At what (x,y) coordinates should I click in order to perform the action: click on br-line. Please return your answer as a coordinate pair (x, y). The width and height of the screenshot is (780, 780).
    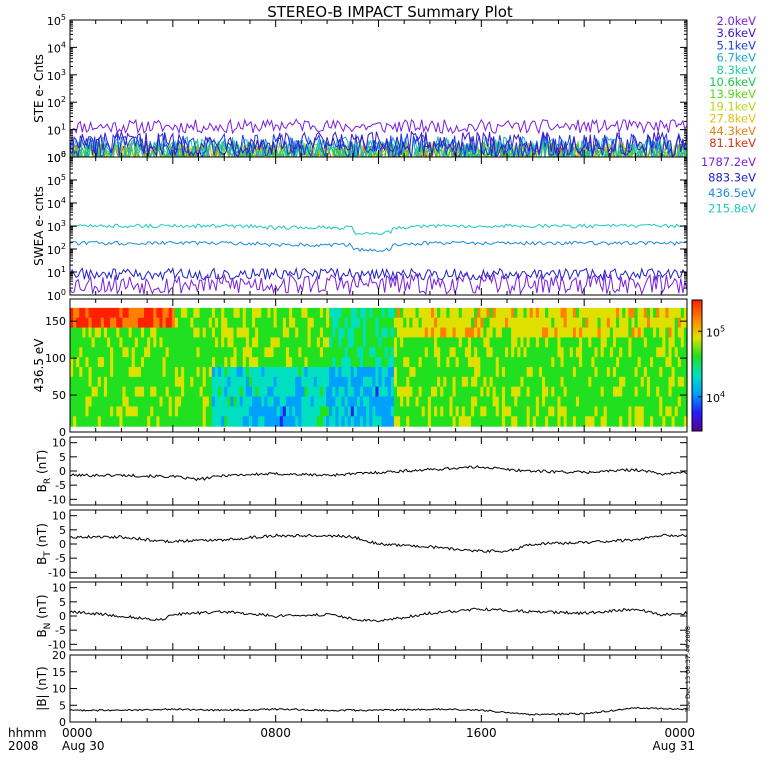
    Looking at the image, I should click on (378, 473).